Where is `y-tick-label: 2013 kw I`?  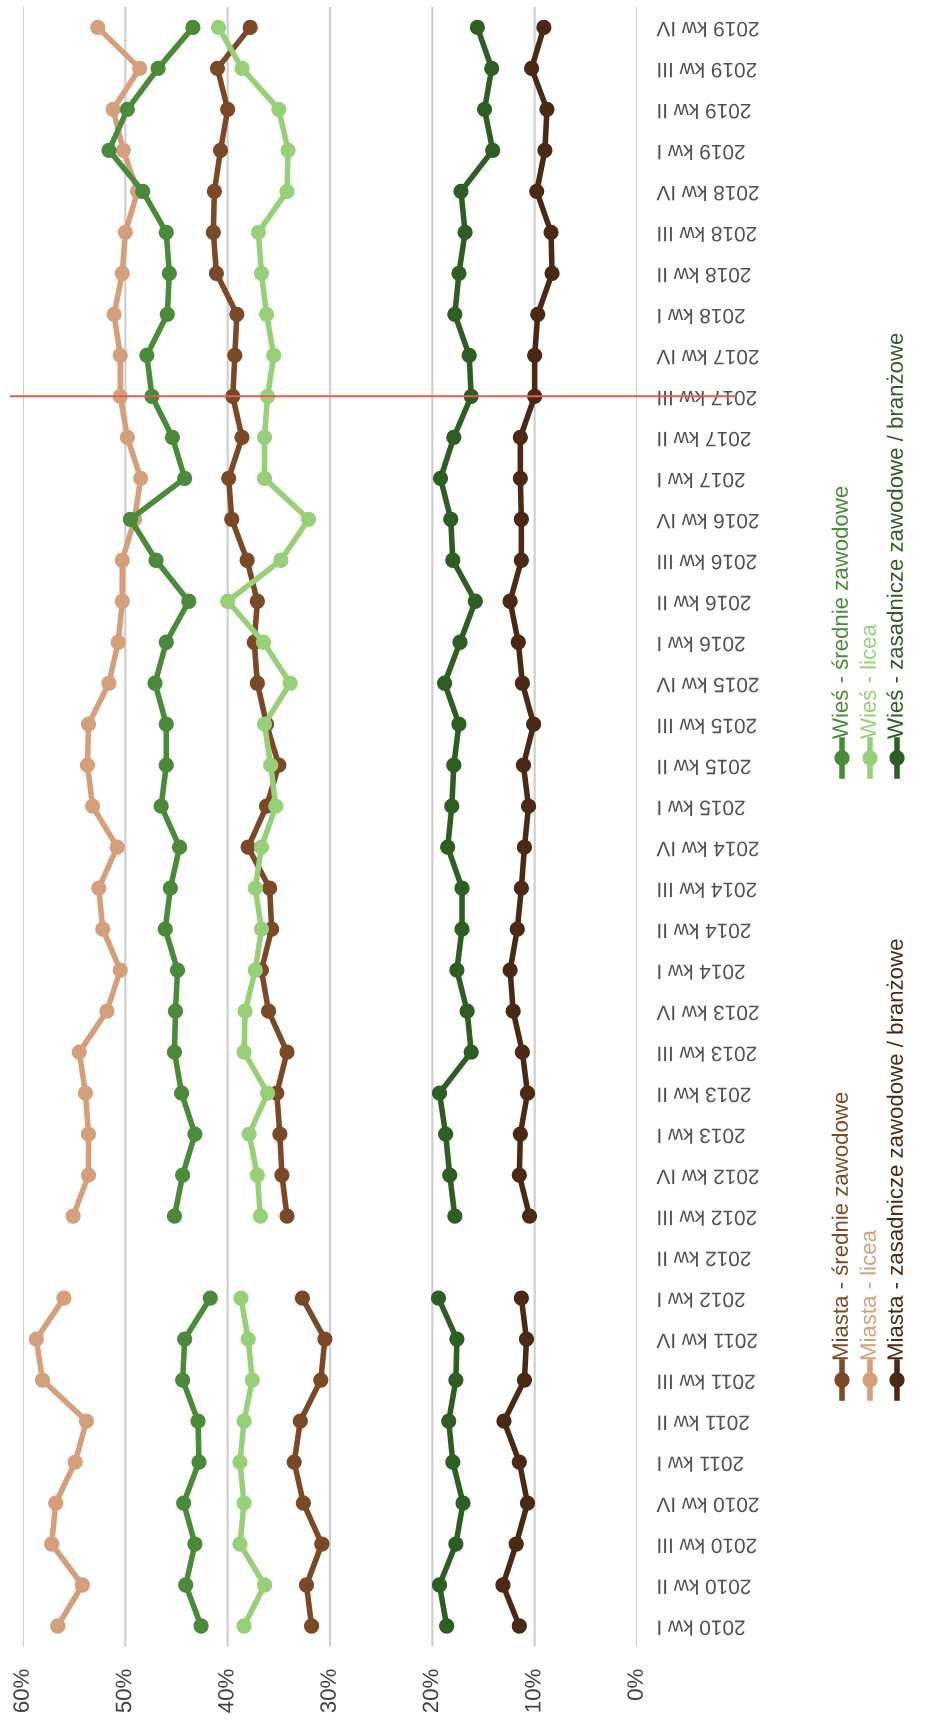
y-tick-label: 2013 kw I is located at coordinates (701, 1136).